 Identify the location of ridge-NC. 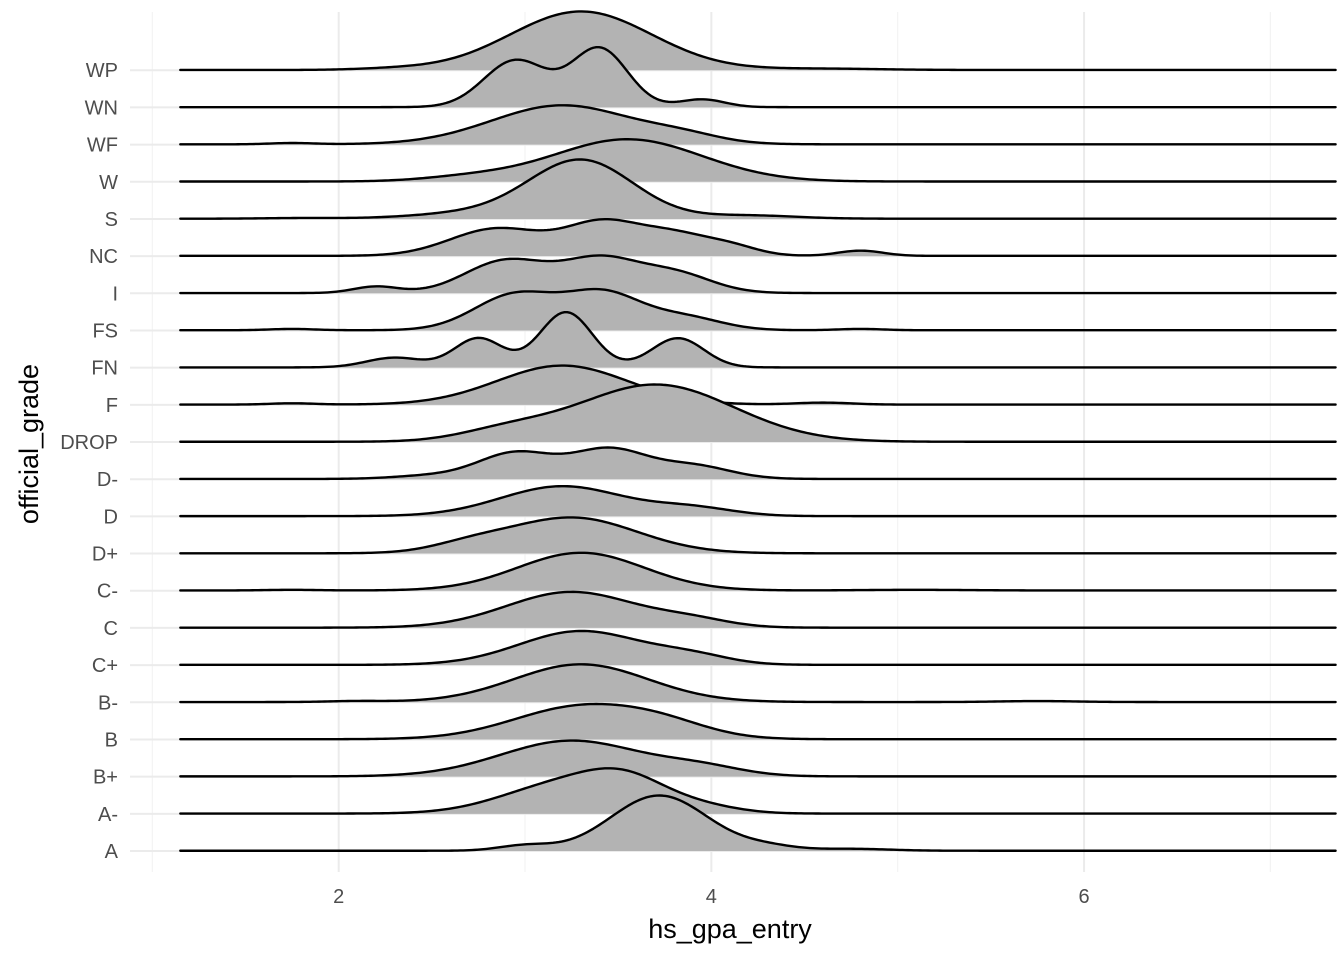
(758, 237).